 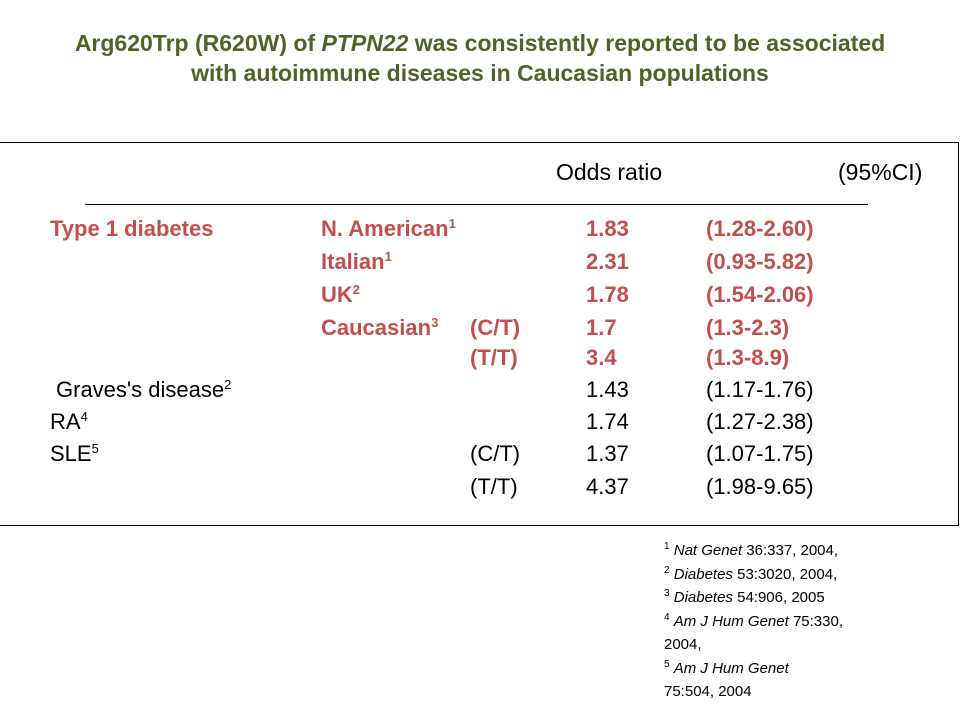 I want to click on odds-ratio-cell: 2.31, so click(x=607, y=262).